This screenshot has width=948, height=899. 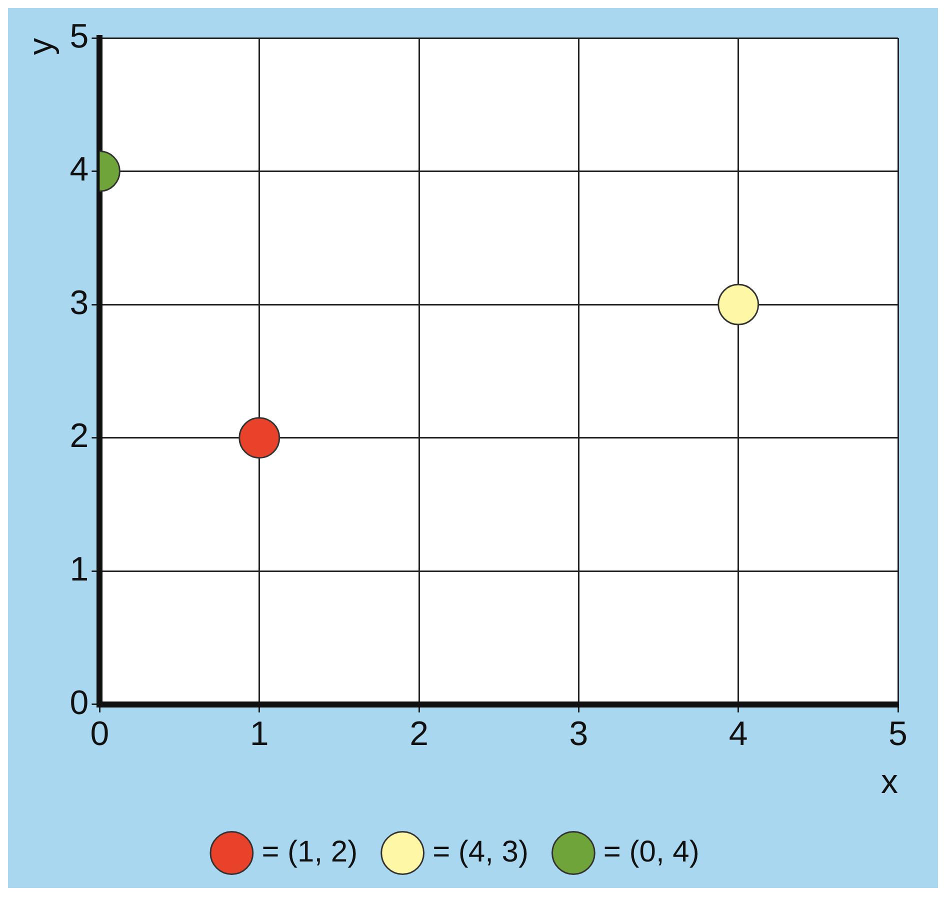 What do you see at coordinates (738, 734) in the screenshot?
I see `x-tick-label: 4` at bounding box center [738, 734].